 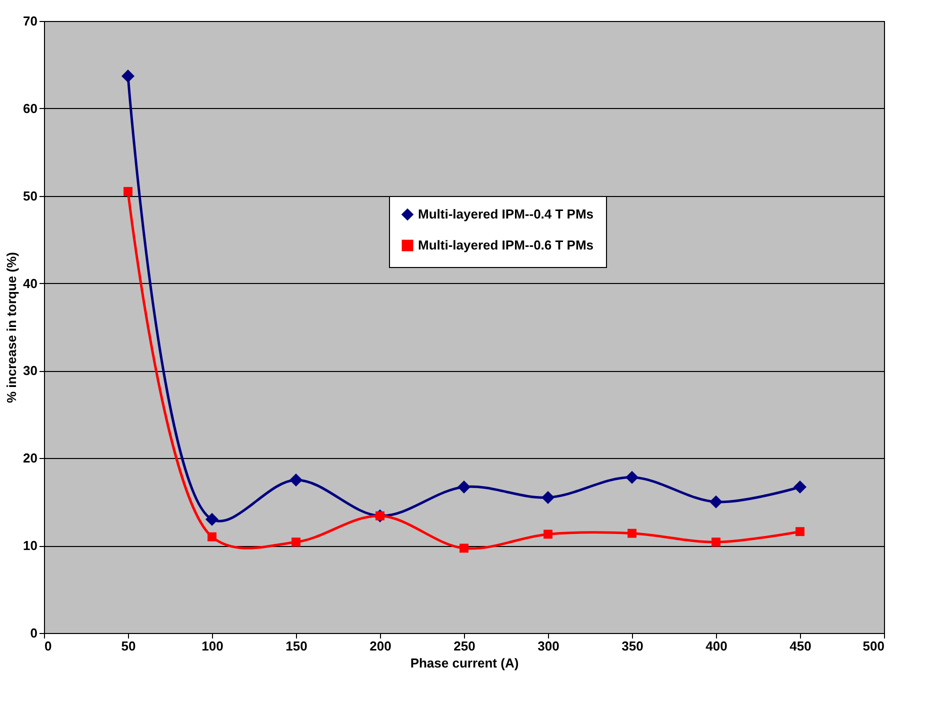 I want to click on y-tick-label: 40, so click(x=30, y=283).